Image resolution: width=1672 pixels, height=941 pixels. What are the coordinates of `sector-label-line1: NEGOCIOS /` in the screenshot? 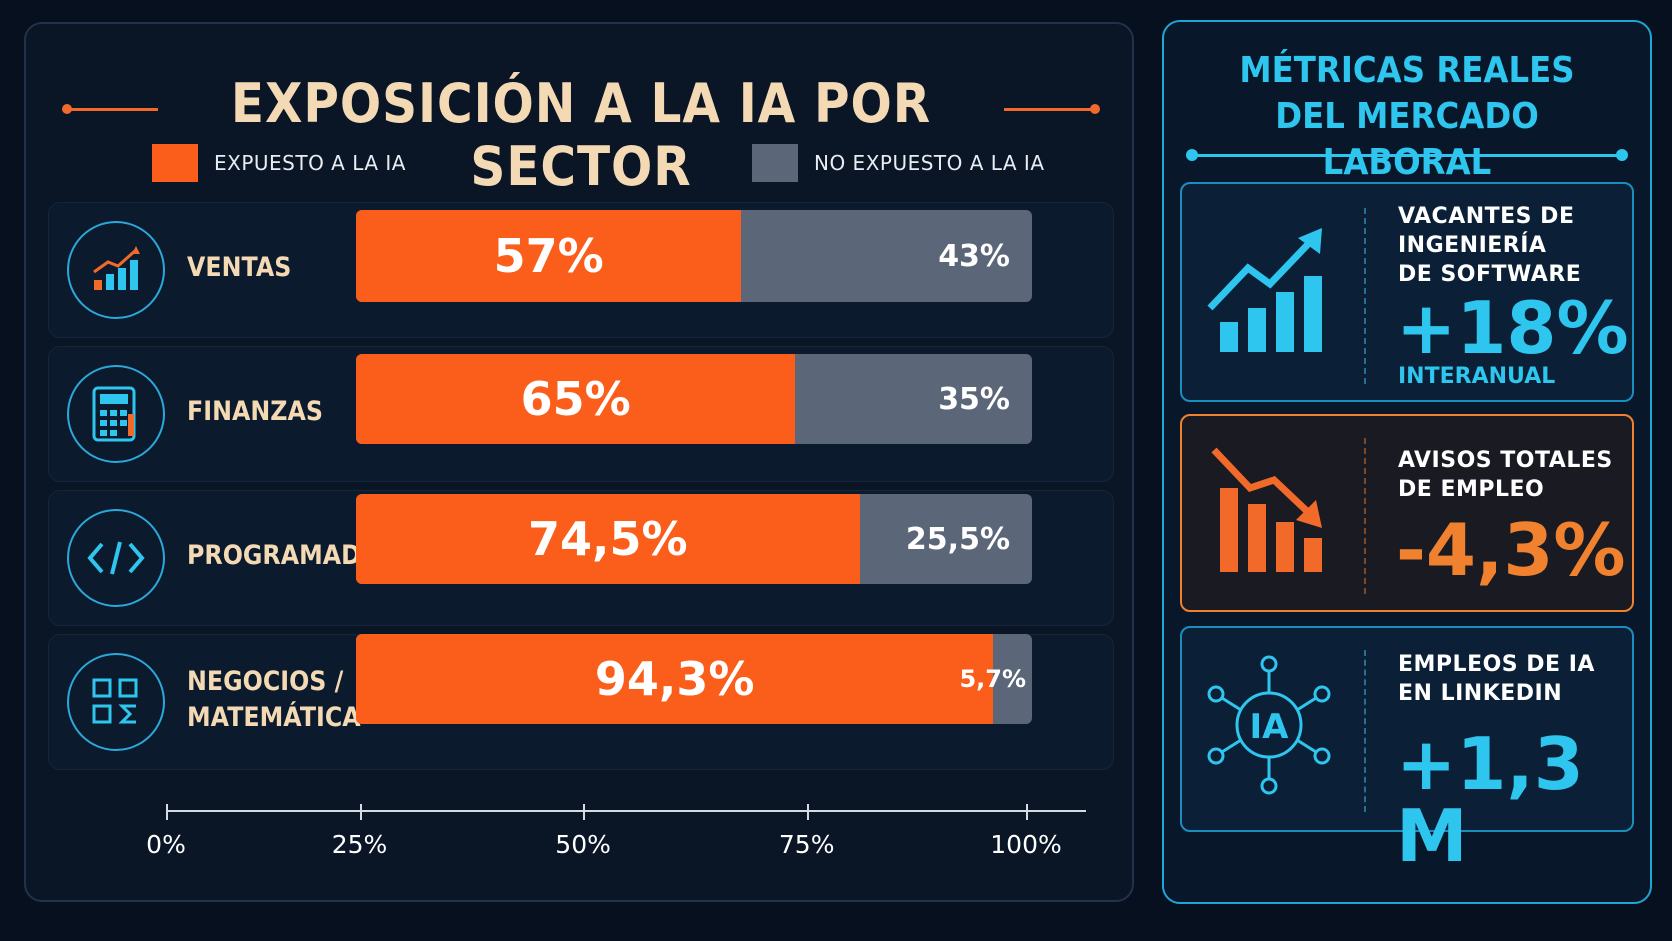 It's located at (265, 681).